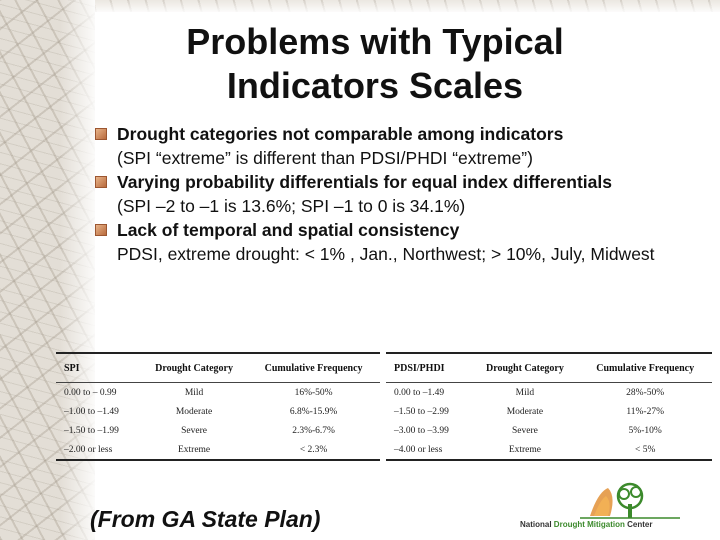  I want to click on ndmc-logo-text: National Drought Mitigation Center, so click(586, 524).